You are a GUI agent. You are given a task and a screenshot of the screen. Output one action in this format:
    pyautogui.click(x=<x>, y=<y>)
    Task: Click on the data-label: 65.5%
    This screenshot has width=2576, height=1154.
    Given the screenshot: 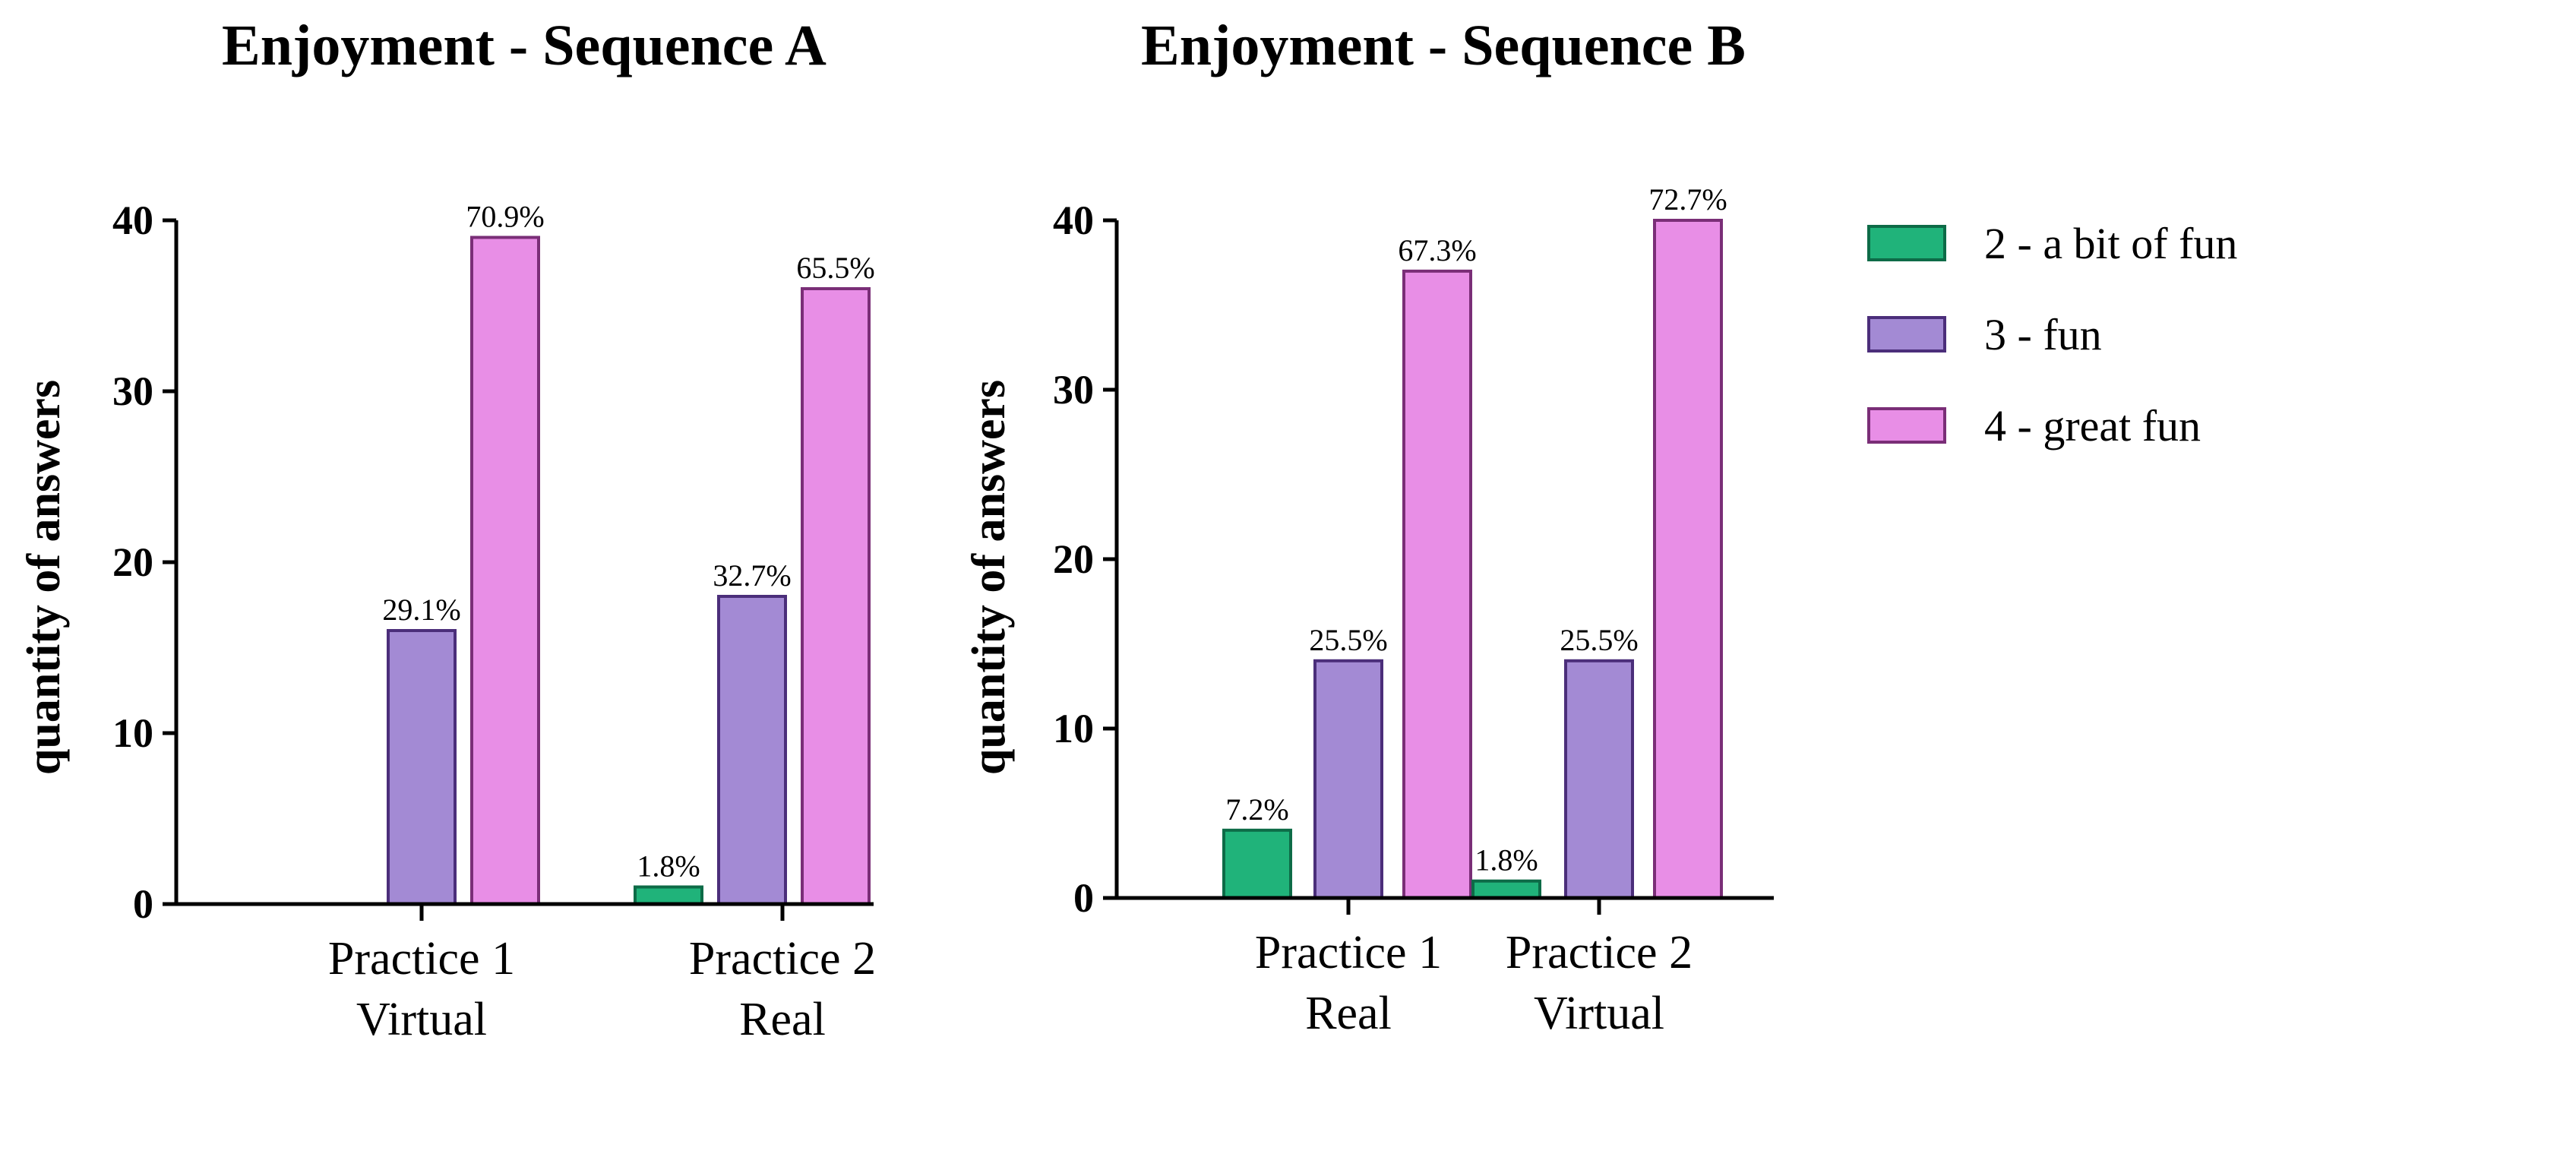 What is the action you would take?
    pyautogui.click(x=835, y=268)
    